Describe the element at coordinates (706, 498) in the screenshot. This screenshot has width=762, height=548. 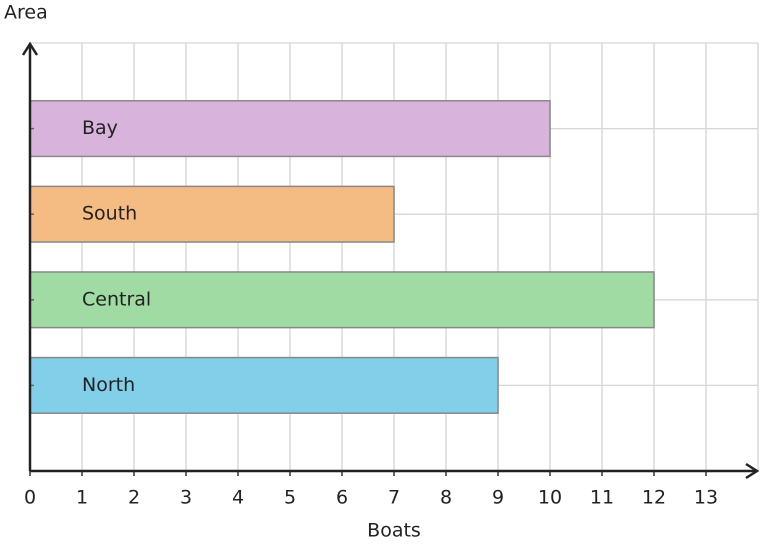
I see `x-tick-label: 13` at that location.